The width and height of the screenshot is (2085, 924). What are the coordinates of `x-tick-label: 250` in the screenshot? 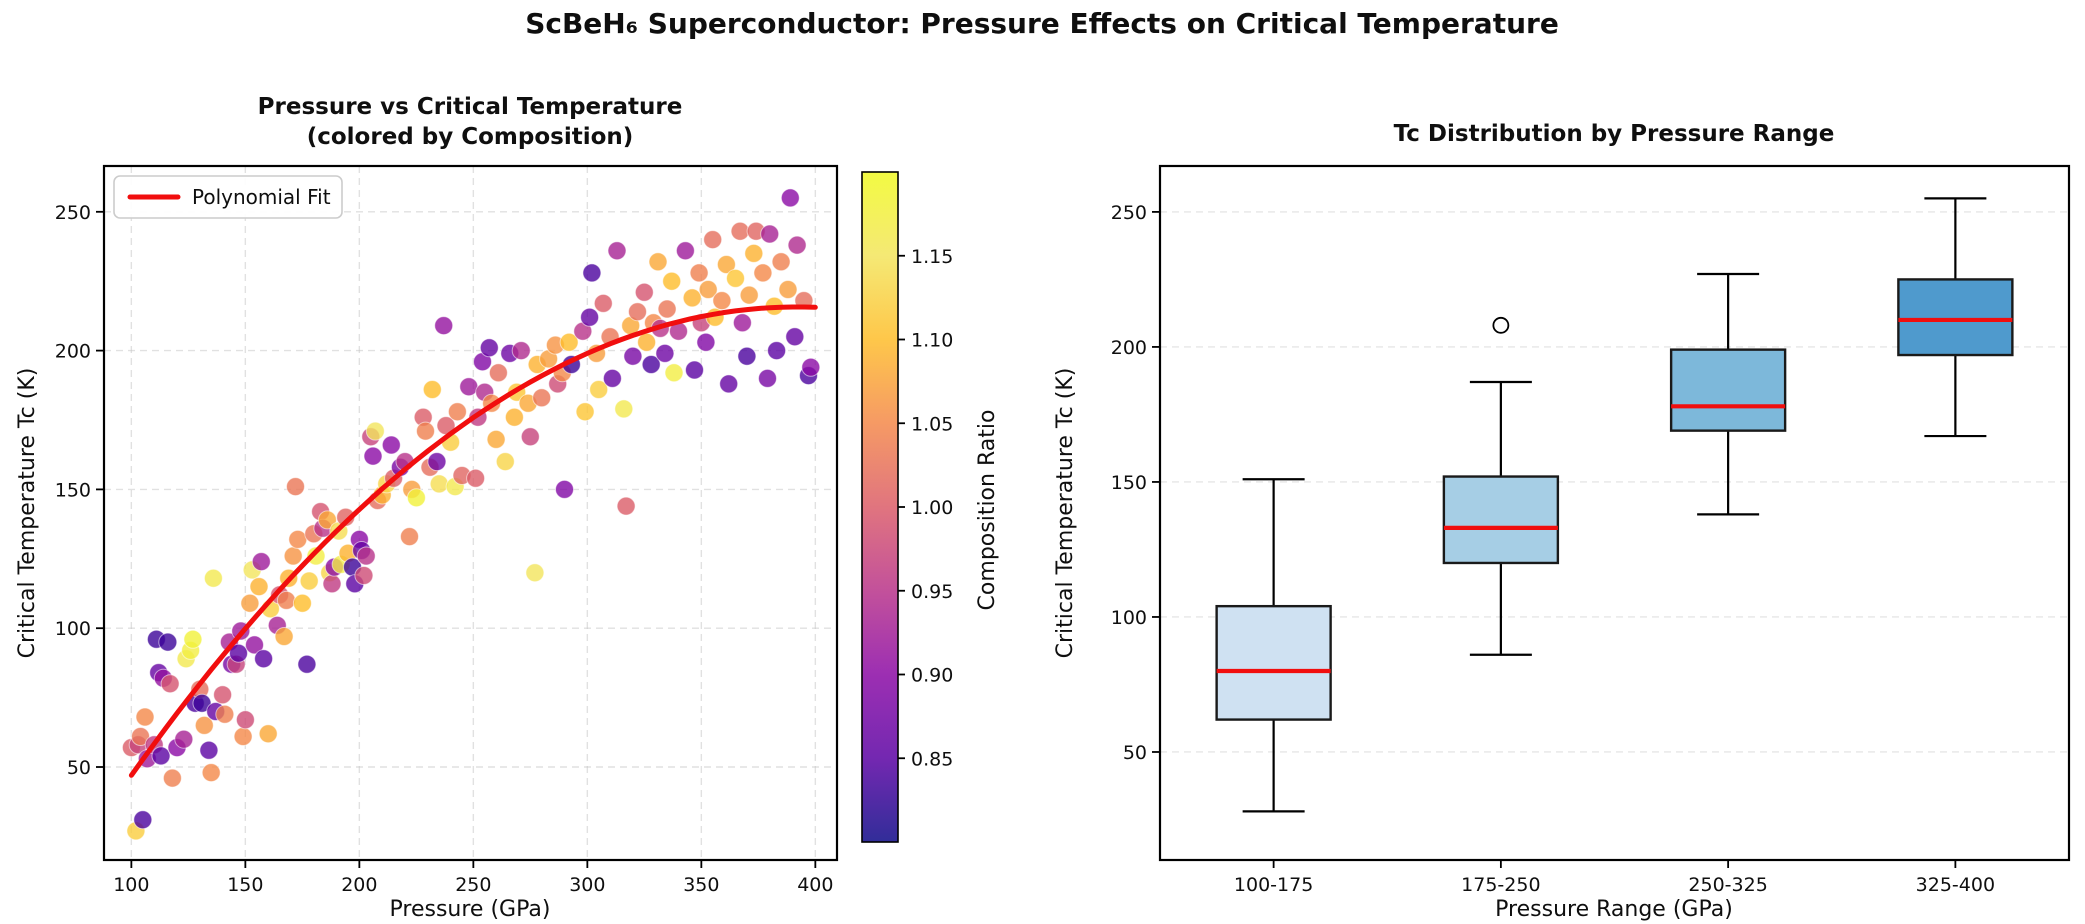 It's located at (473, 885).